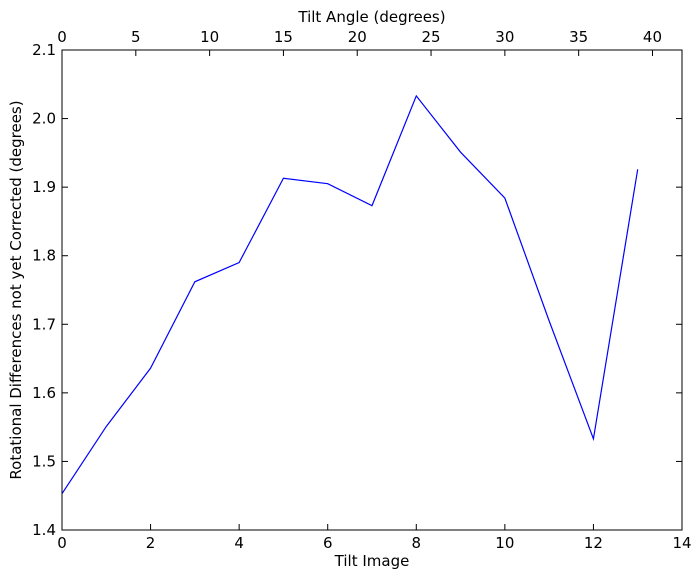 The image size is (700, 579). What do you see at coordinates (151, 543) in the screenshot?
I see `x-tick-label: 2` at bounding box center [151, 543].